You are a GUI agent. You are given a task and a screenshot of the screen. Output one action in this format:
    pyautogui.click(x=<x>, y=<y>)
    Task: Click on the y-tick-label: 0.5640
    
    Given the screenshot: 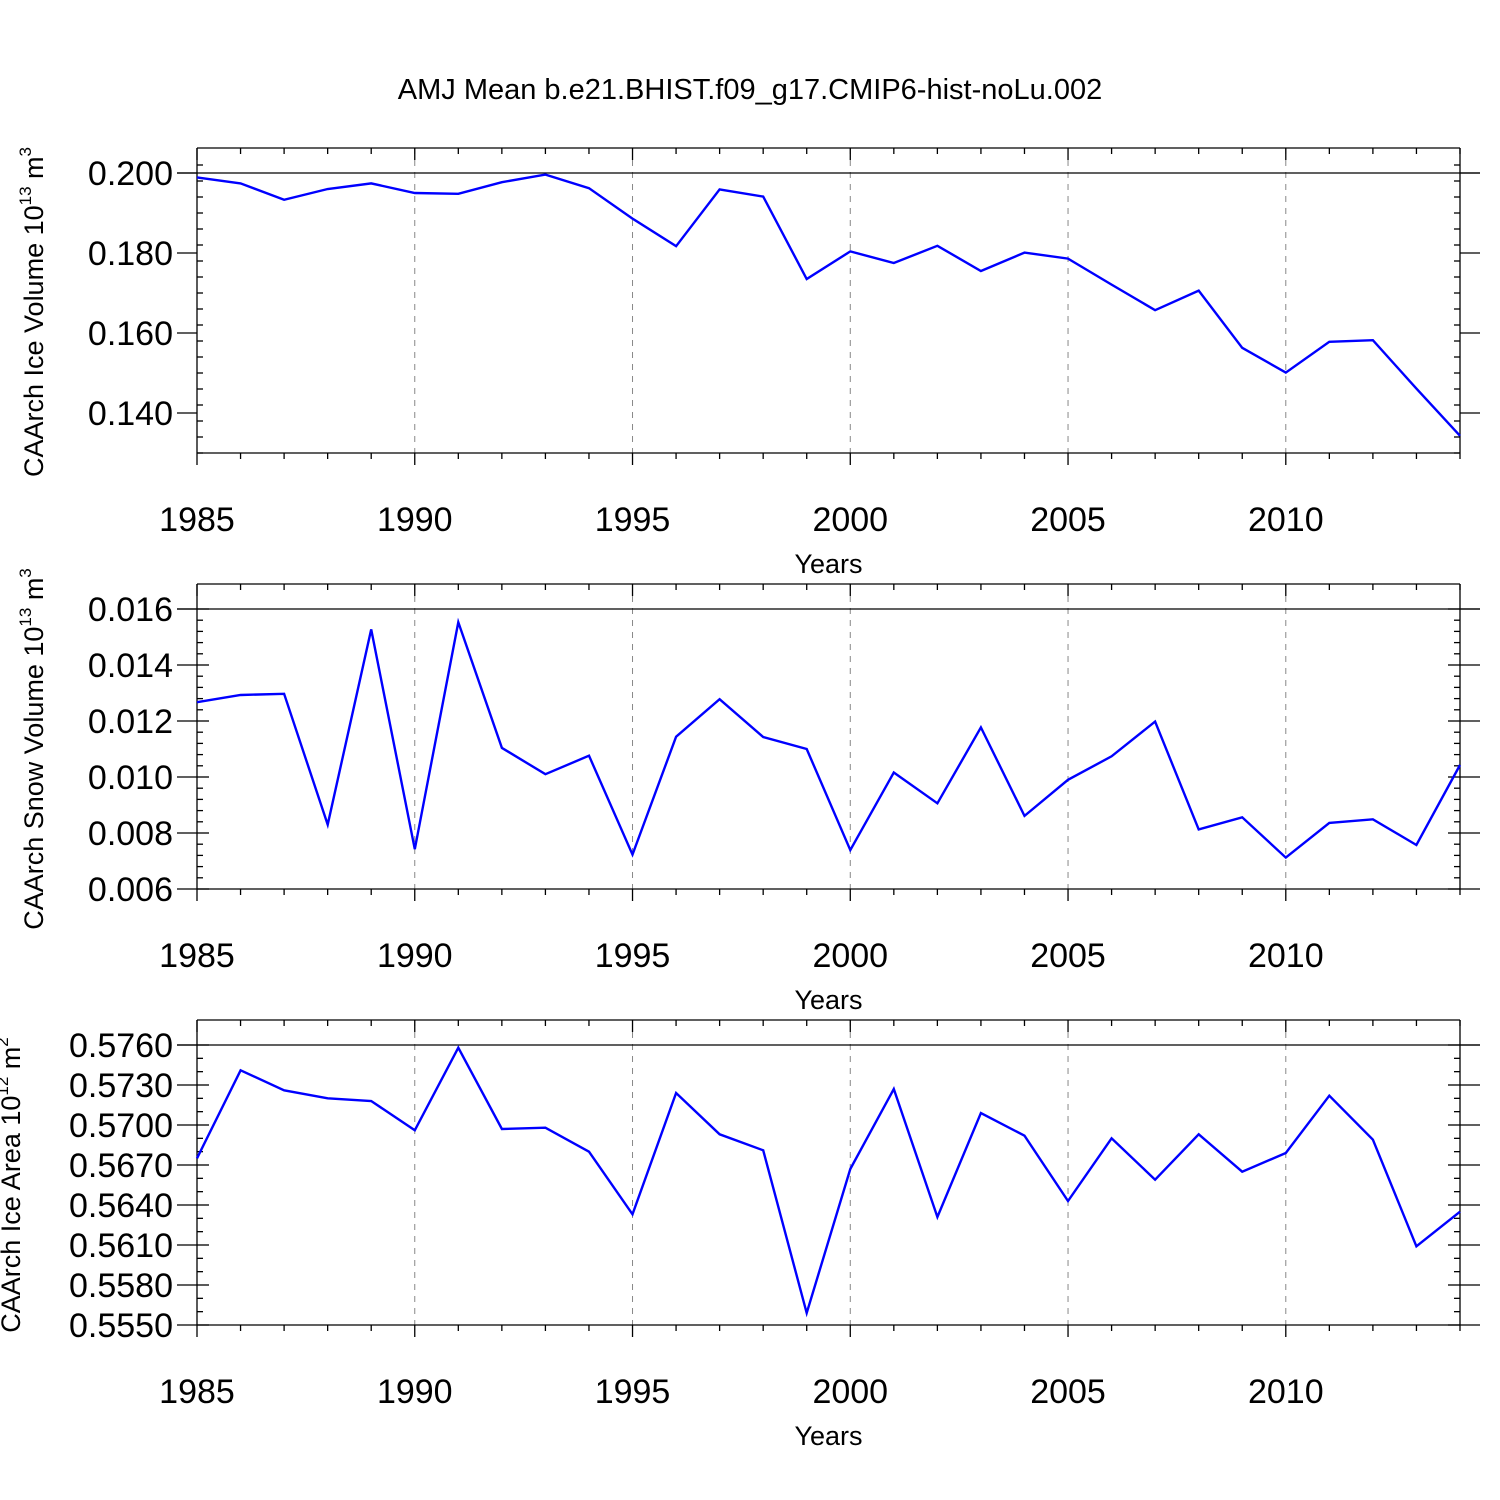 What is the action you would take?
    pyautogui.click(x=121, y=1206)
    